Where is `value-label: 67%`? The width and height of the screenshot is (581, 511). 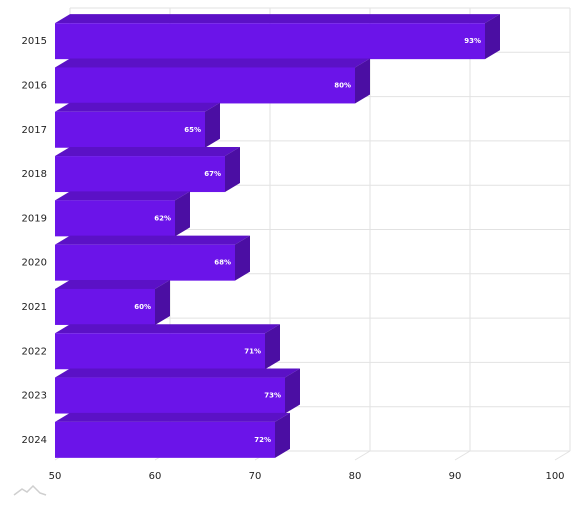 value-label: 67% is located at coordinates (212, 174).